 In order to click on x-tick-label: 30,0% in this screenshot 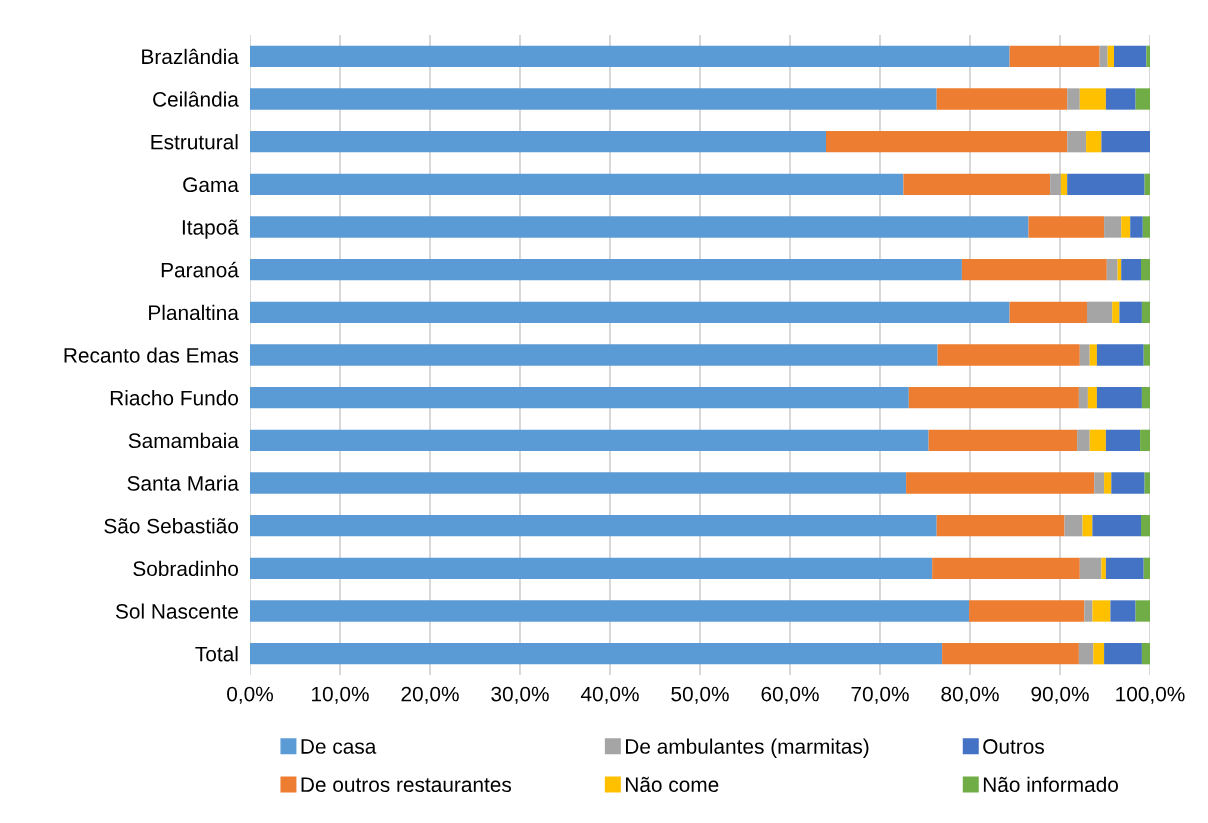, I will do `click(520, 695)`.